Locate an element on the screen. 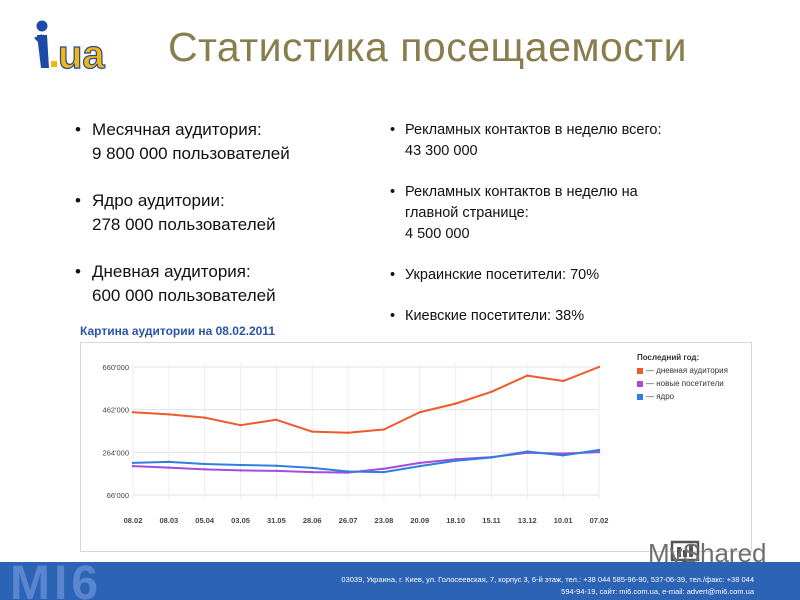  svg-text: MI6 is located at coordinates (56, 580).